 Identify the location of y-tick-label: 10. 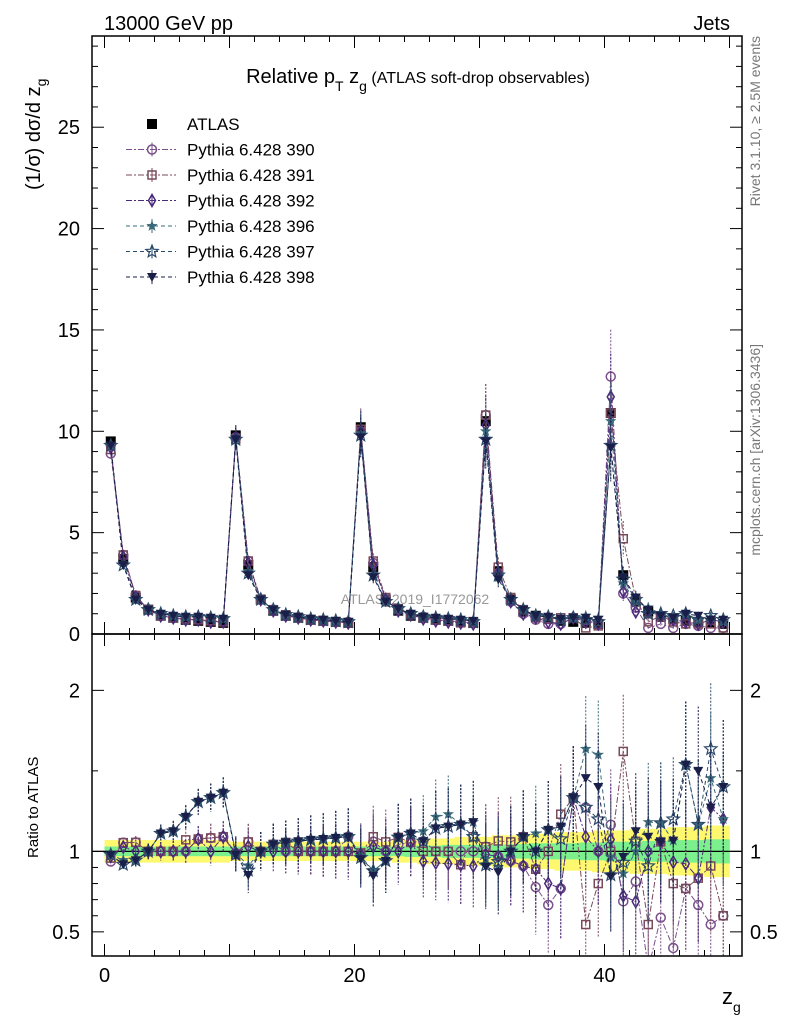
(69, 432).